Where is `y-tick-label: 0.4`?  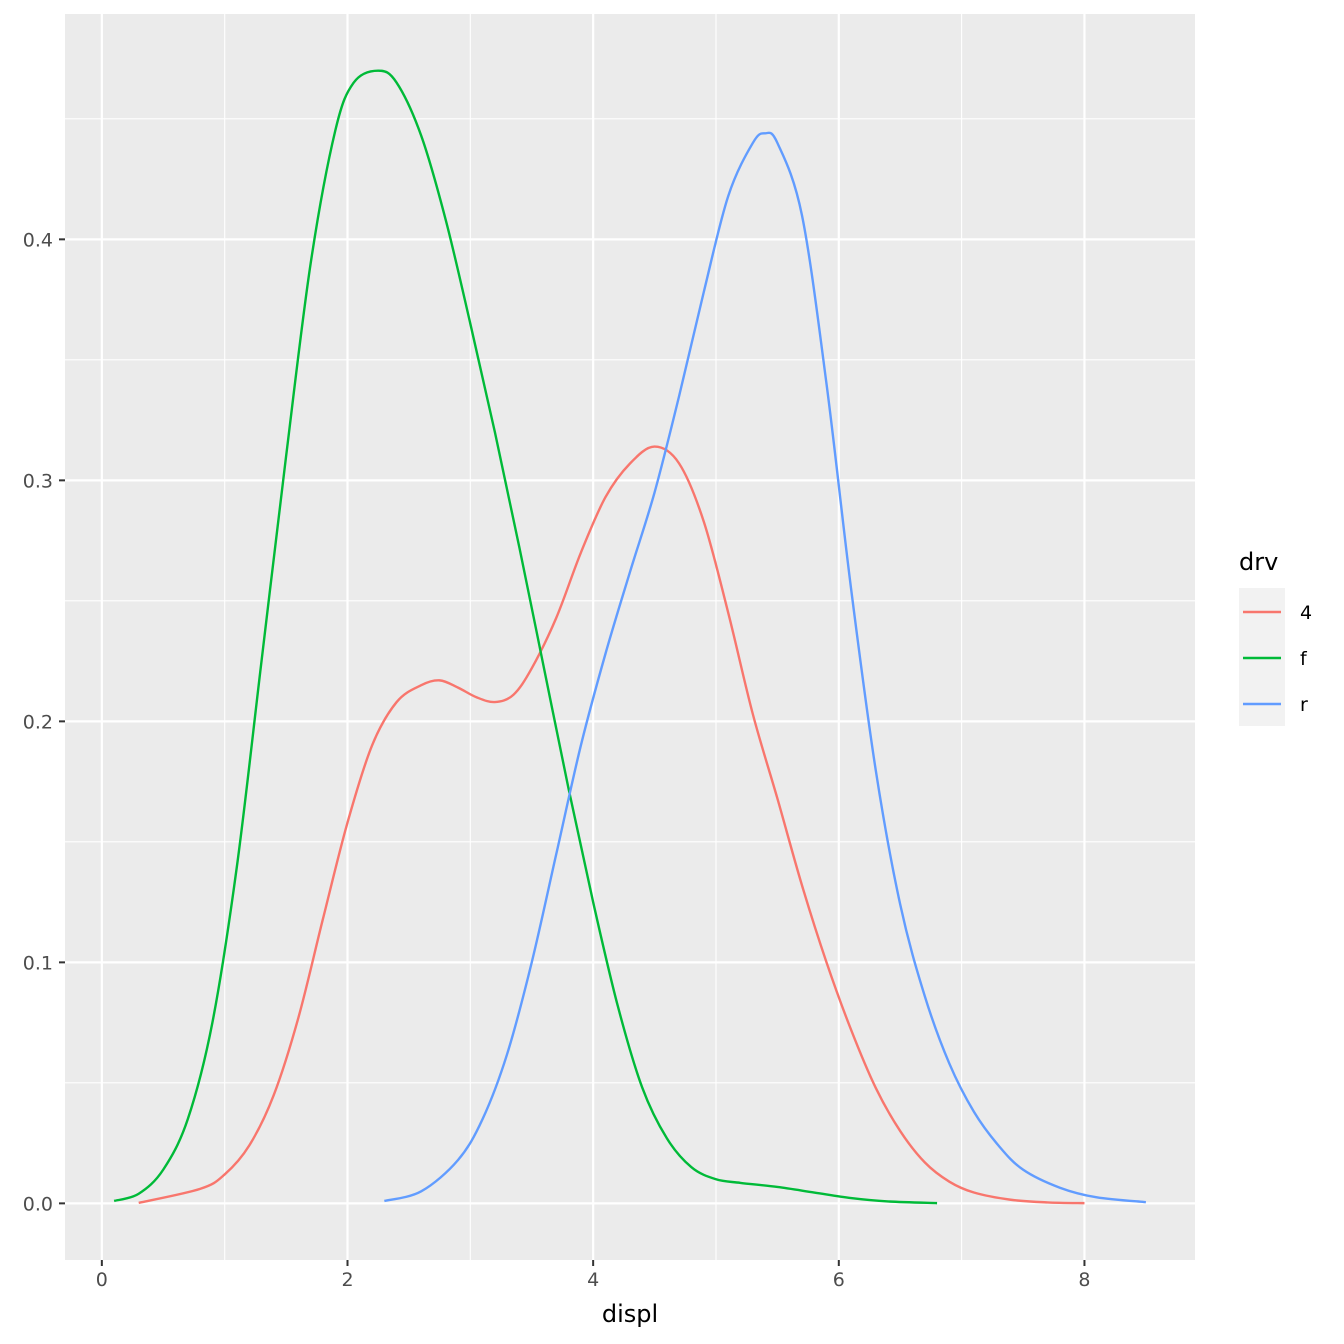
y-tick-label: 0.4 is located at coordinates (38, 240).